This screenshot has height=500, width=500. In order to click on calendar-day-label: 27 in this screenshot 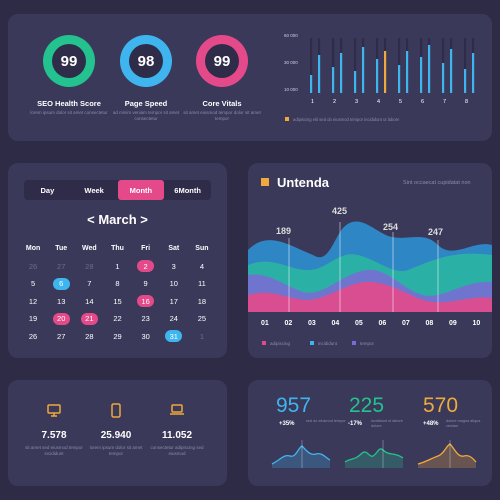, I will do `click(61, 336)`.